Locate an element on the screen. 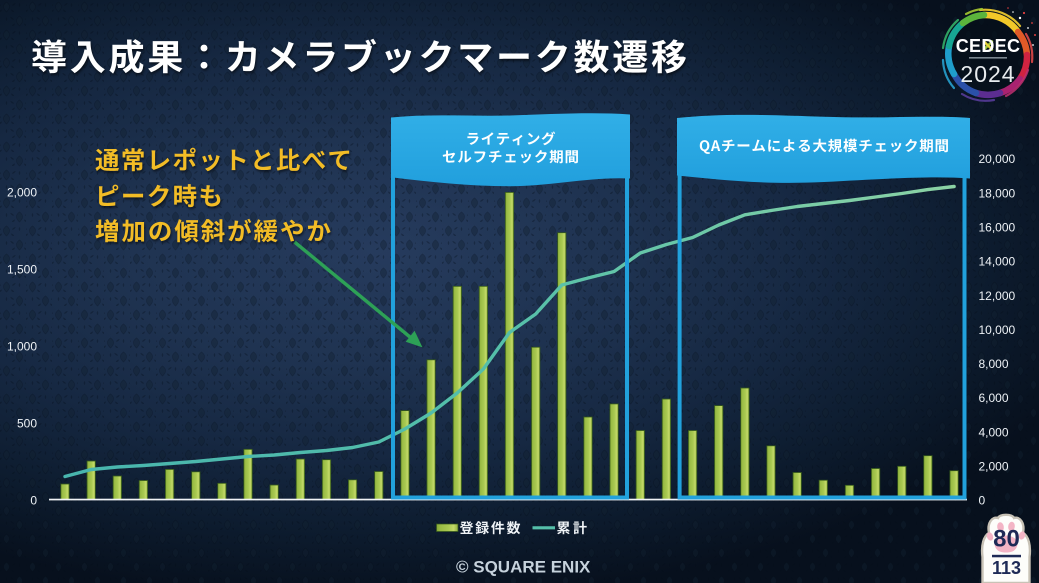  svg-text: 8,000 is located at coordinates (994, 364).